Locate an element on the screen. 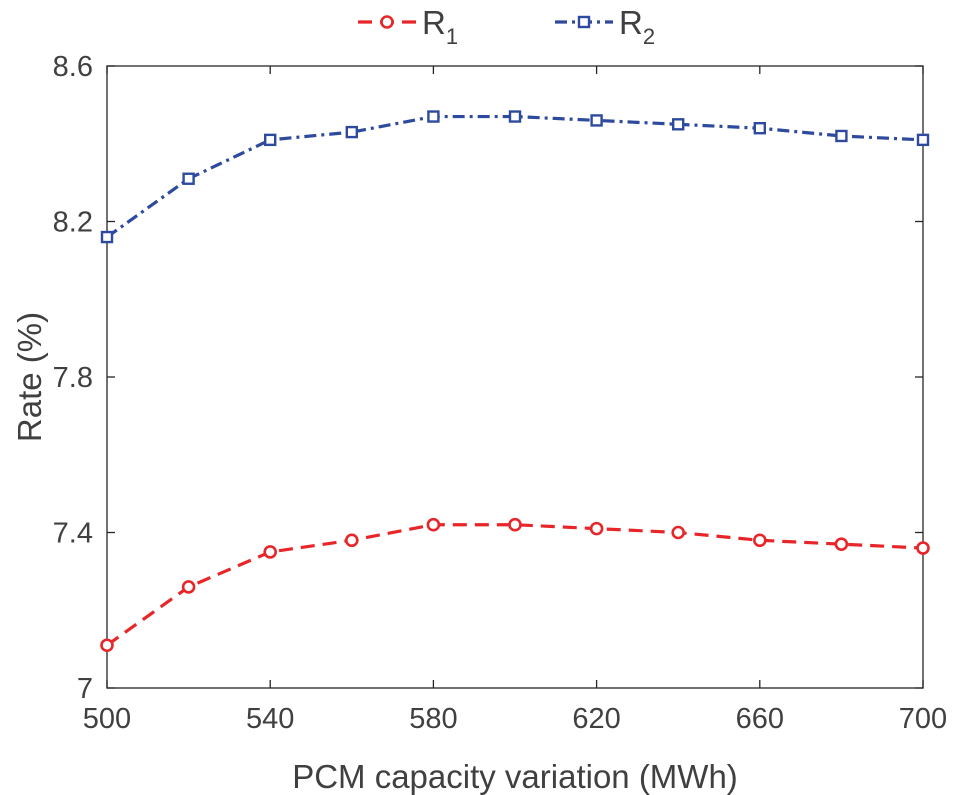  series-line-R2 is located at coordinates (515, 176).